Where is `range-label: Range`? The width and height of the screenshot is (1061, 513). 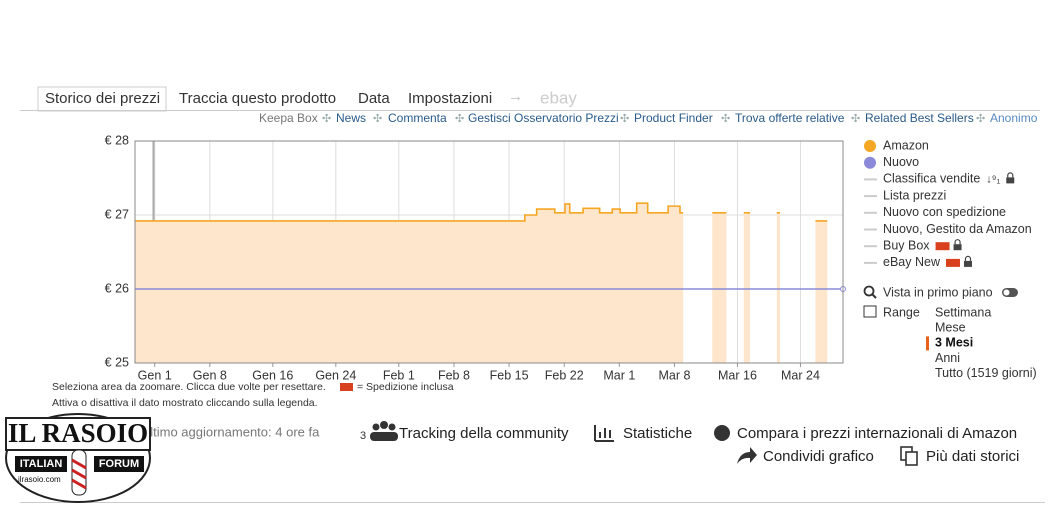 range-label: Range is located at coordinates (901, 312).